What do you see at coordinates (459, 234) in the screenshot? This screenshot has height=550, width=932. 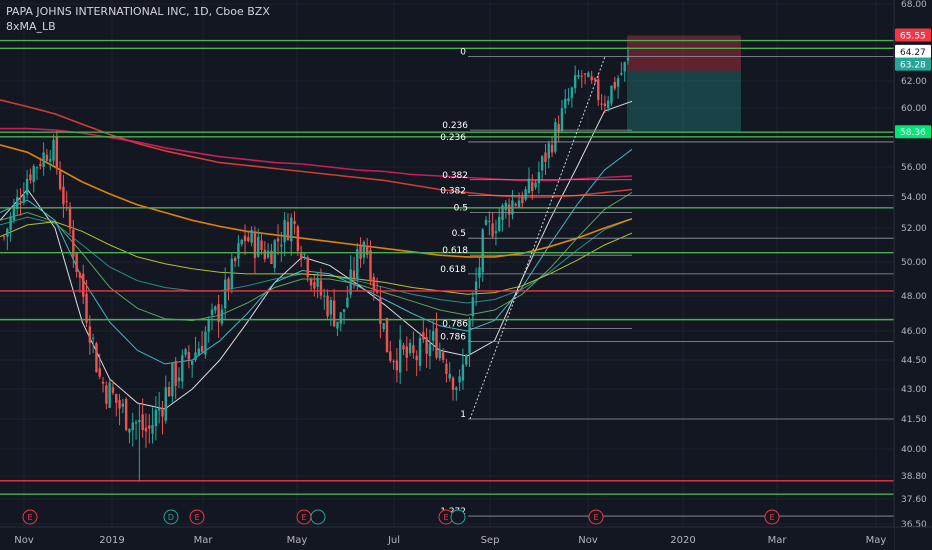 I see `fib-level-label: 0.5` at bounding box center [459, 234].